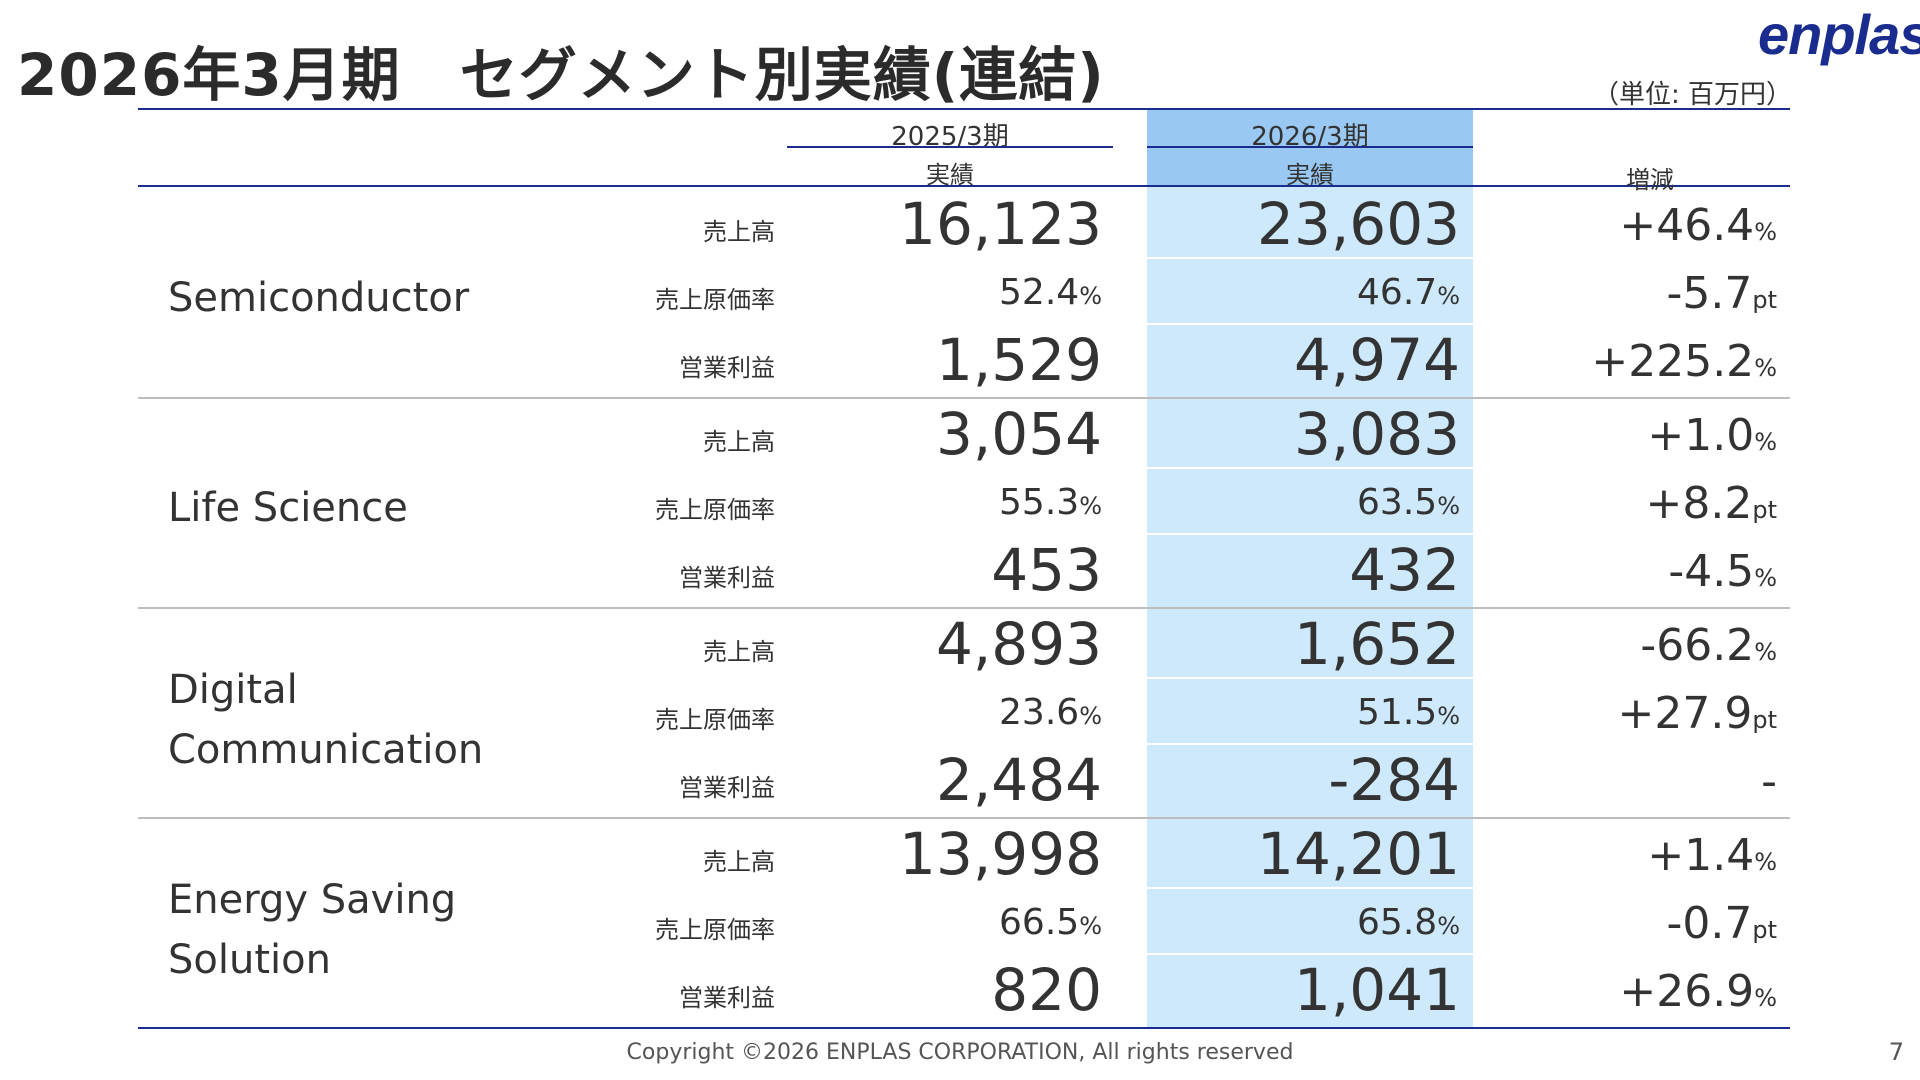 This screenshot has width=1920, height=1080. What do you see at coordinates (1394, 780) in the screenshot?
I see `curr-operating-profit-value: -284` at bounding box center [1394, 780].